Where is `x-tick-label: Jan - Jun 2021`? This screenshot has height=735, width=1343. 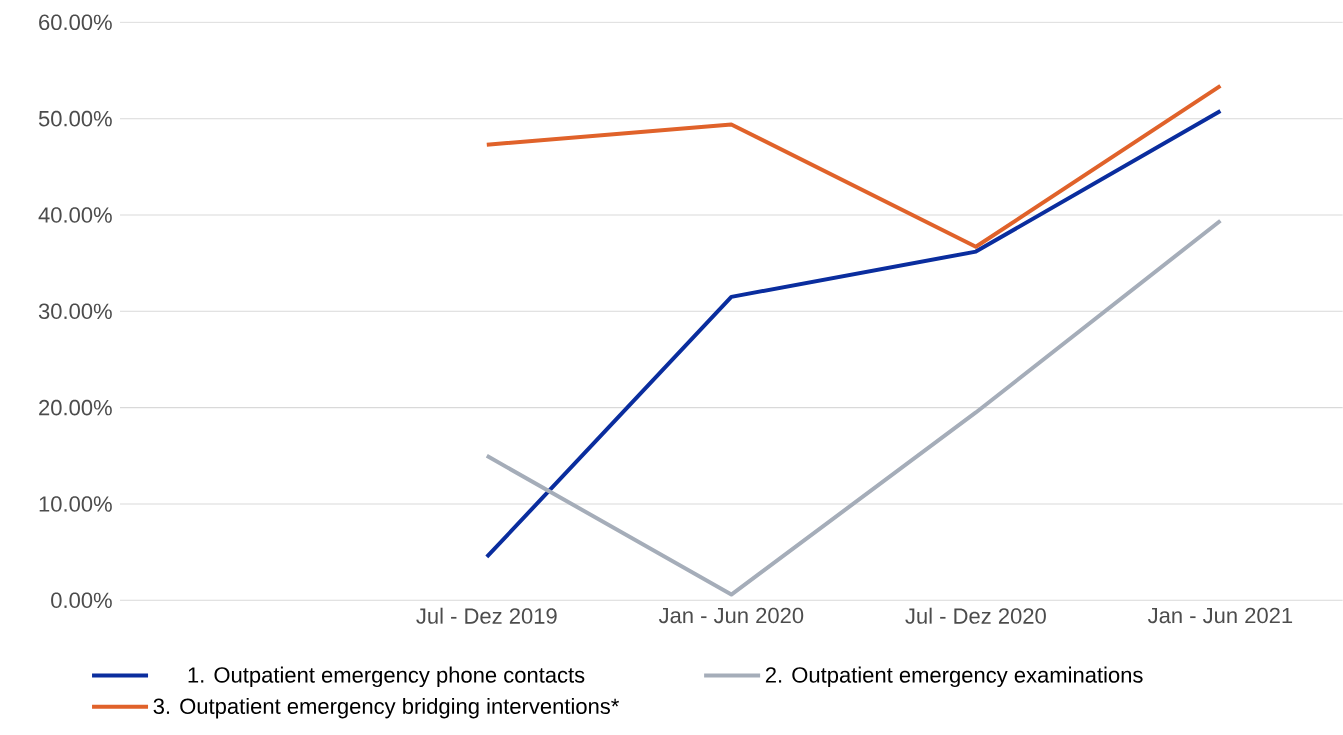 x-tick-label: Jan - Jun 2021 is located at coordinates (1220, 615).